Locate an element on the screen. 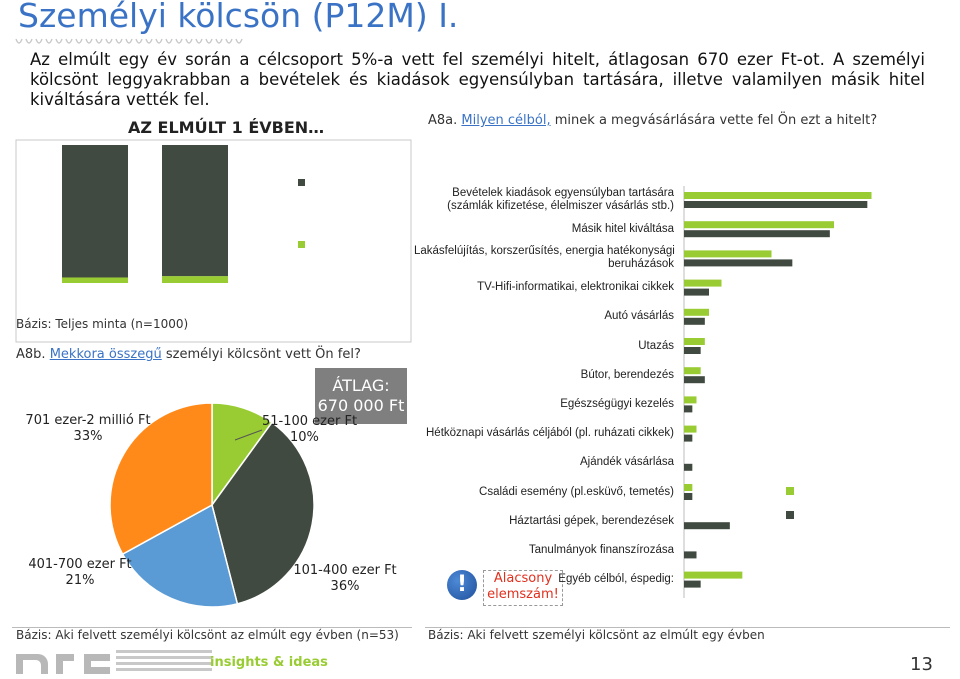 The image size is (960, 679). category-label-line: Bútor, berendezés is located at coordinates (627, 374).